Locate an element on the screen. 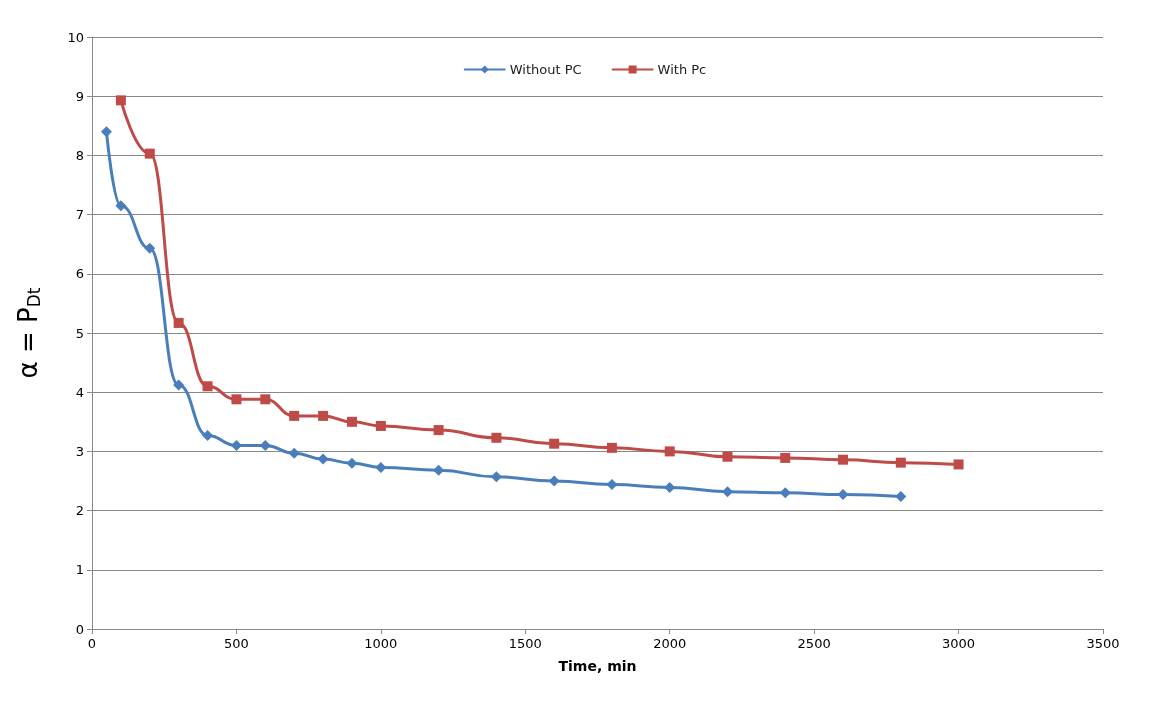  legend-label: With Pc is located at coordinates (682, 69).